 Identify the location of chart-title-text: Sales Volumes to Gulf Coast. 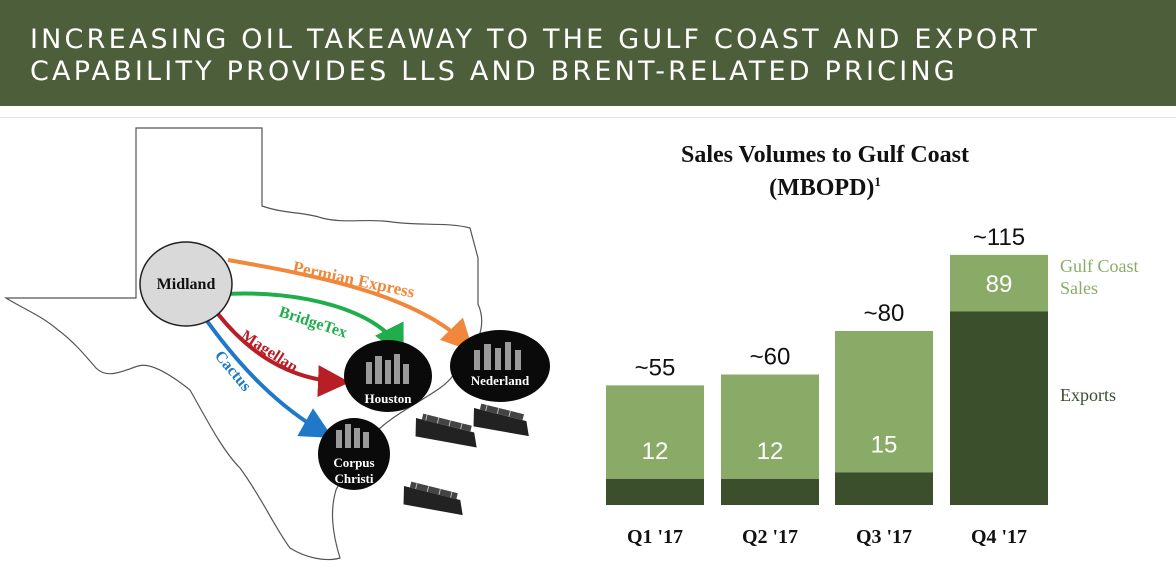
(825, 155).